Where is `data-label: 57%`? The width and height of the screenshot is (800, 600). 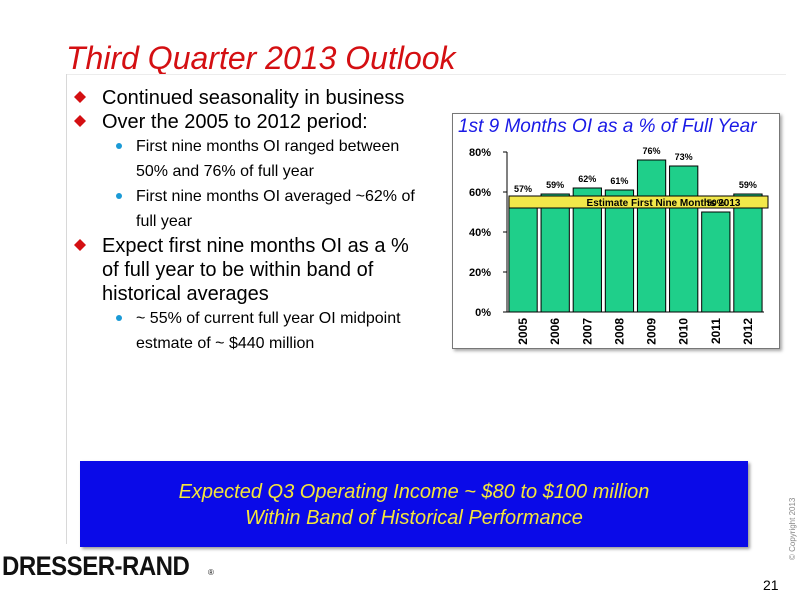 data-label: 57% is located at coordinates (523, 189).